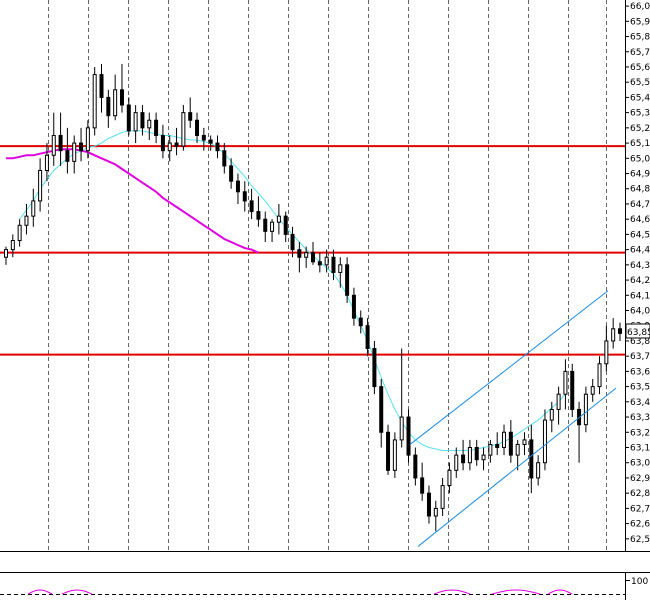  Describe the element at coordinates (640, 494) in the screenshot. I see `price-tick-label: 62,8` at that location.